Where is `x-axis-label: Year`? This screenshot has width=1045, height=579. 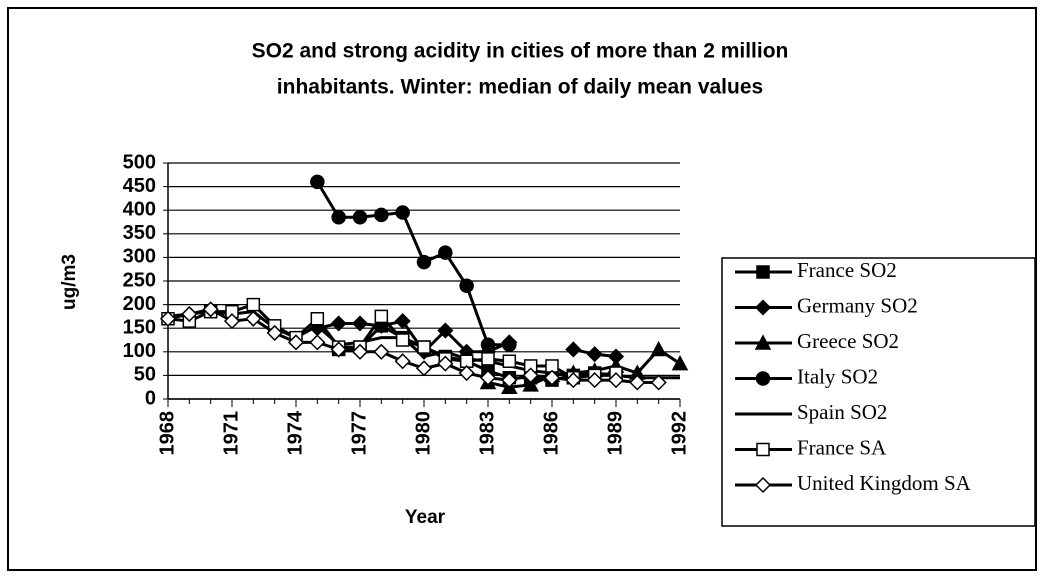
x-axis-label: Year is located at coordinates (425, 517).